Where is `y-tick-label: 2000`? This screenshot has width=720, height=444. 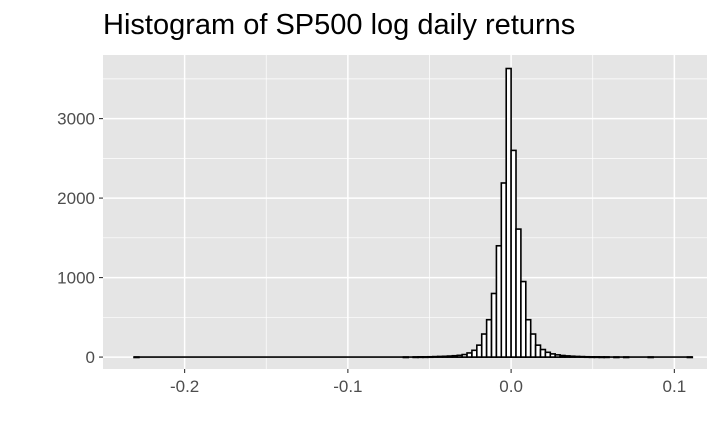
y-tick-label: 2000 is located at coordinates (76, 198).